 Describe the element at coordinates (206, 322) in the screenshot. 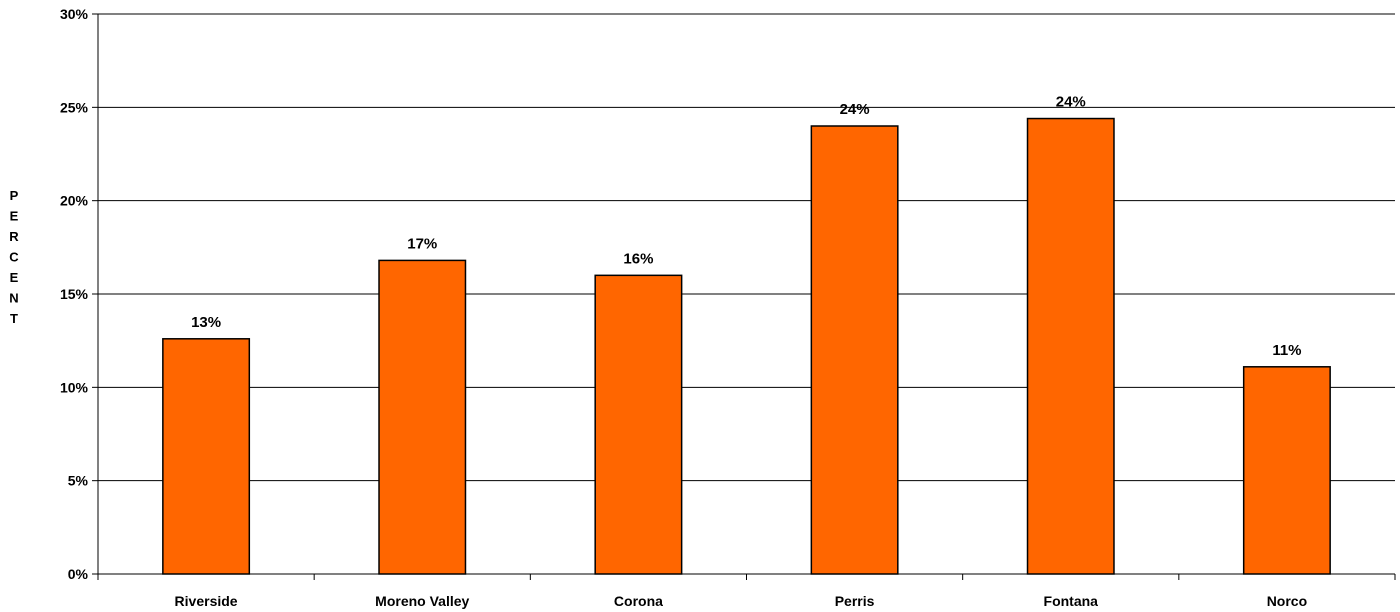

I see `data-label: 13%` at that location.